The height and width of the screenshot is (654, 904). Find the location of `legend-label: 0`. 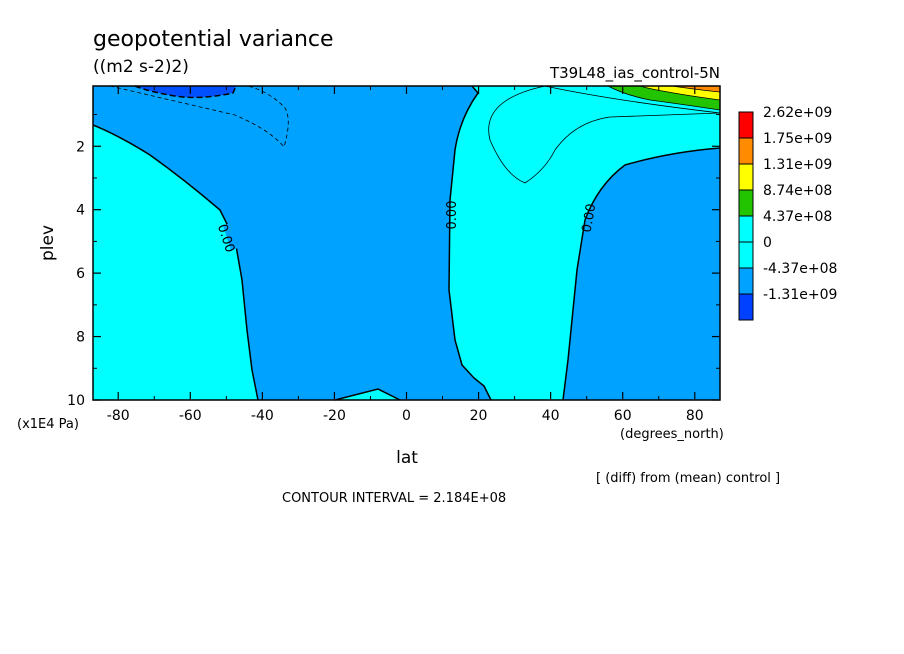

legend-label: 0 is located at coordinates (767, 243).